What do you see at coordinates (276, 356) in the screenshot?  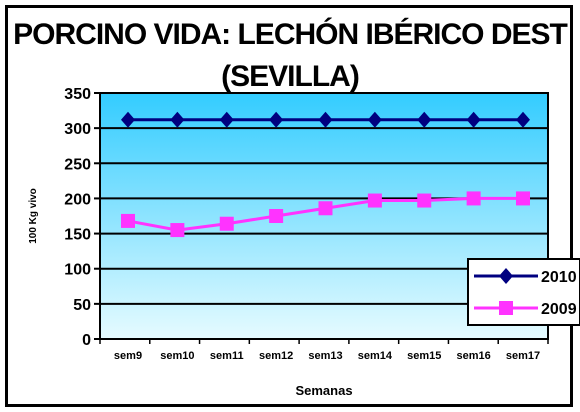 I see `x-tick-label: sem12` at bounding box center [276, 356].